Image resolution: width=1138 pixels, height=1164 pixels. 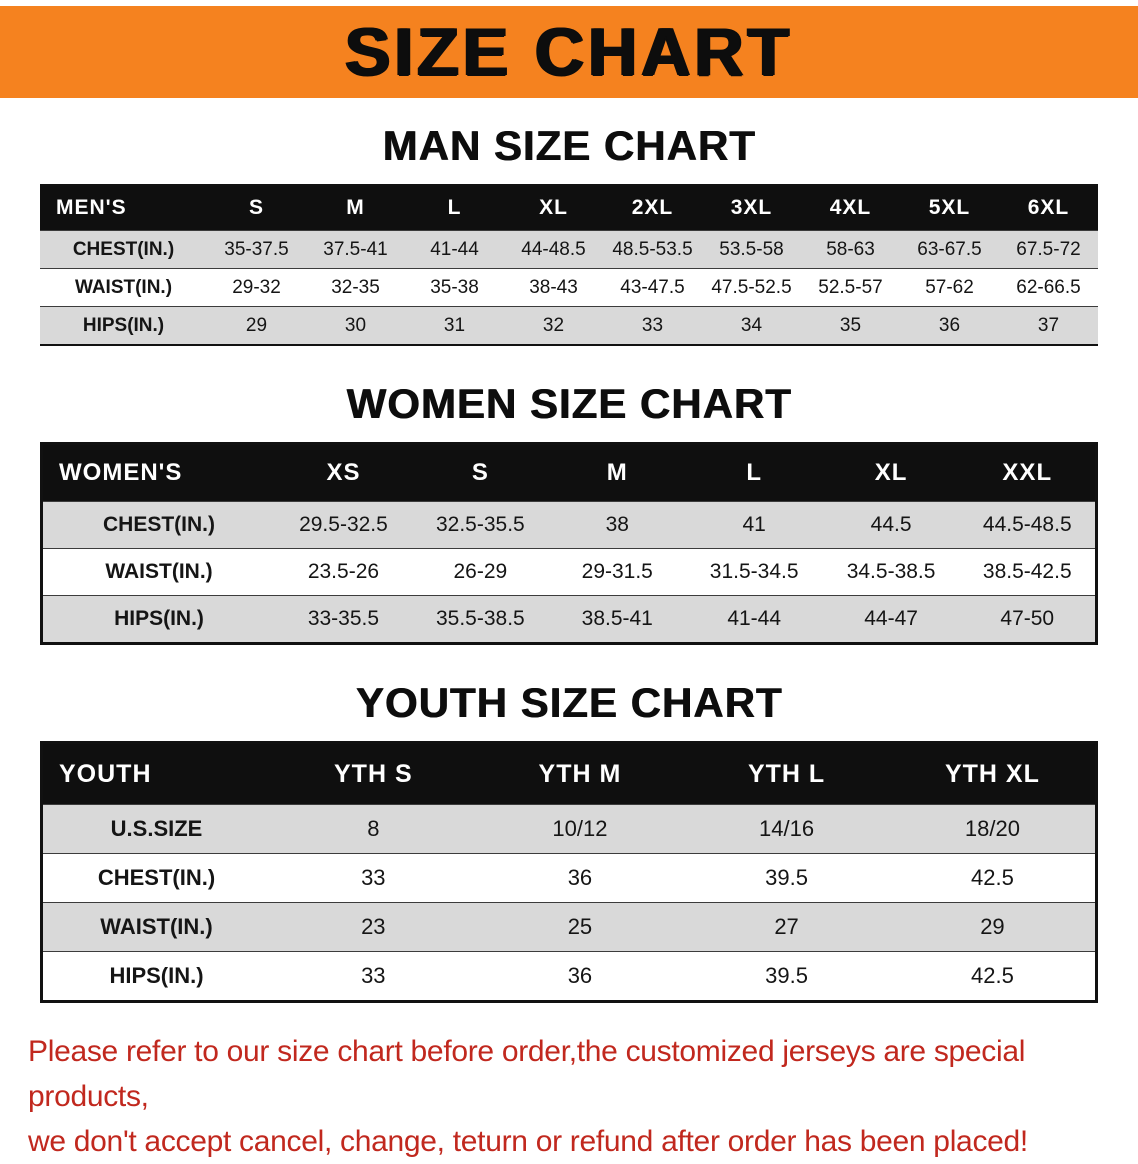 What do you see at coordinates (850, 287) in the screenshot?
I see `size-value-cell: 52.5-57` at bounding box center [850, 287].